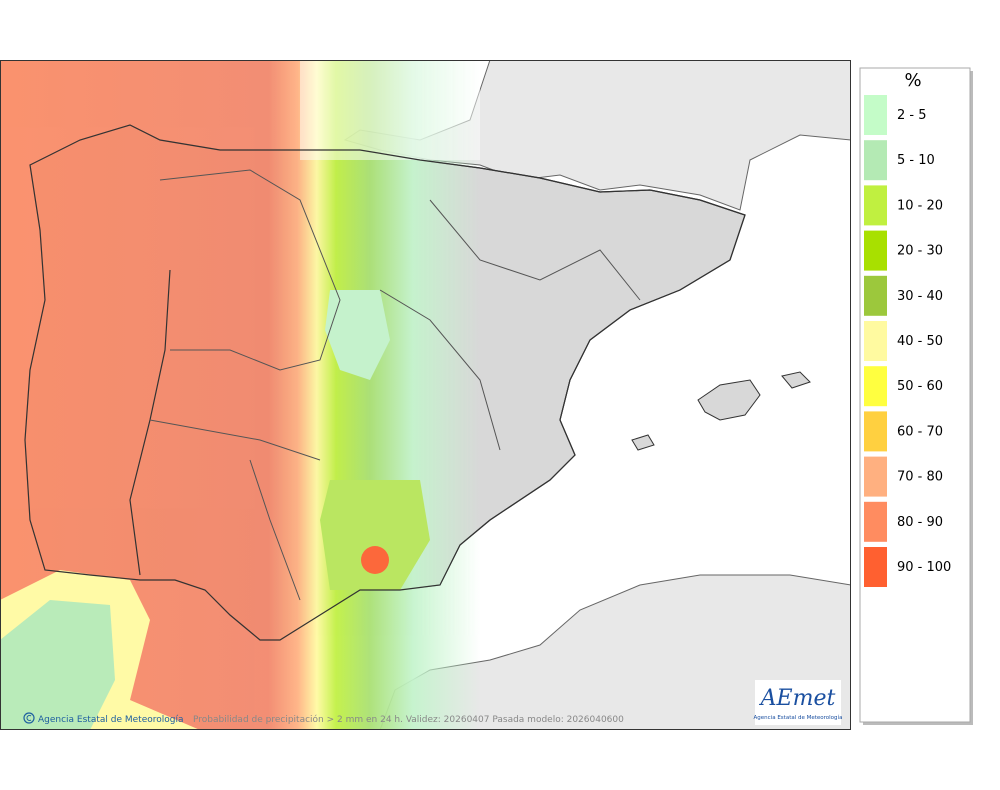 The width and height of the screenshot is (1000, 790). Describe the element at coordinates (912, 115) in the screenshot. I see `legend-label: 2 - 5` at that location.